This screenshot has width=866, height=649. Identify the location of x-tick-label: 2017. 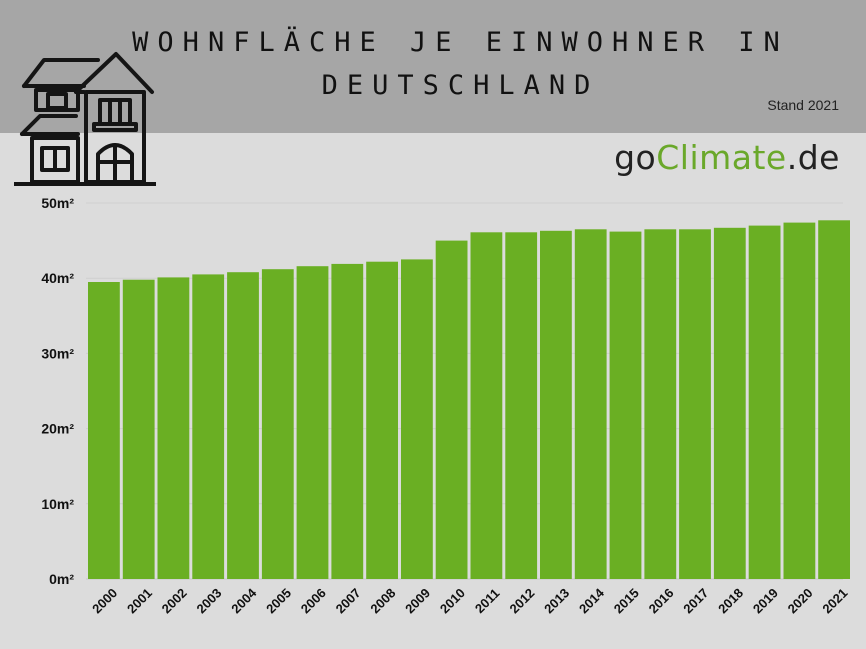
(695, 600).